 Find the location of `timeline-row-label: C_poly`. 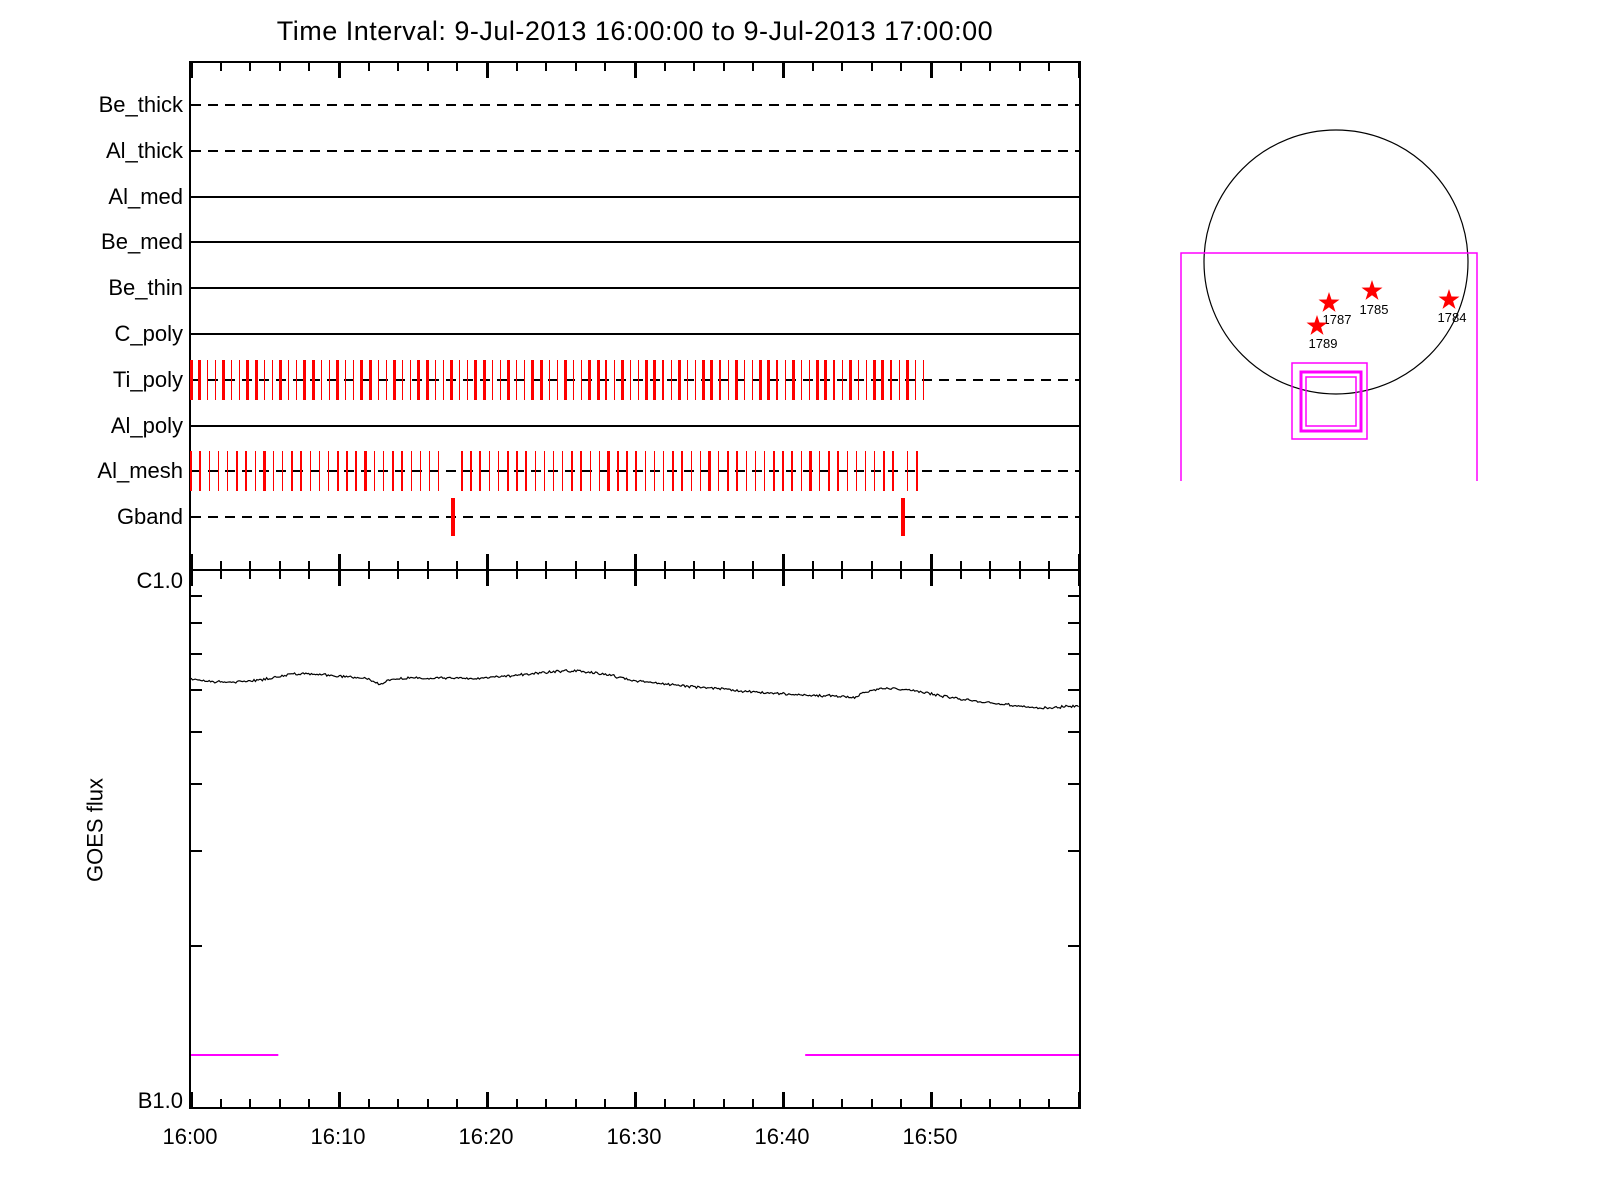

timeline-row-label: C_poly is located at coordinates (148, 333).